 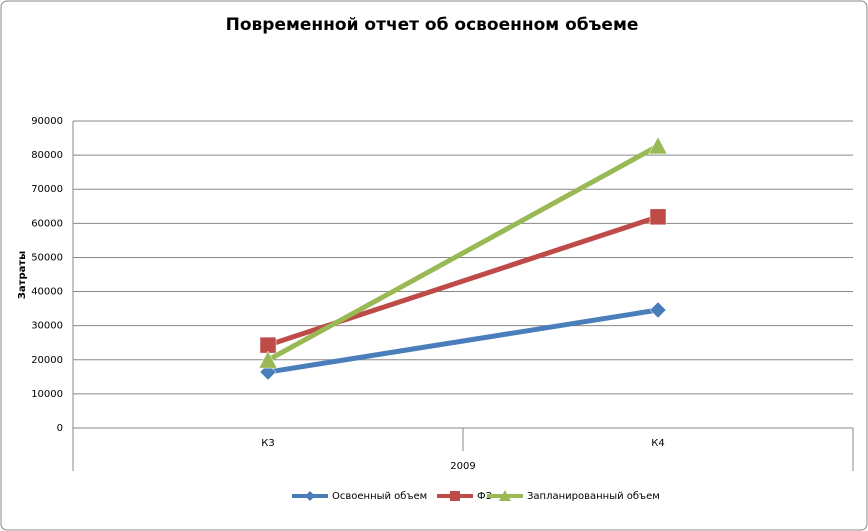 I want to click on y-tick-label: 0, so click(x=60, y=428).